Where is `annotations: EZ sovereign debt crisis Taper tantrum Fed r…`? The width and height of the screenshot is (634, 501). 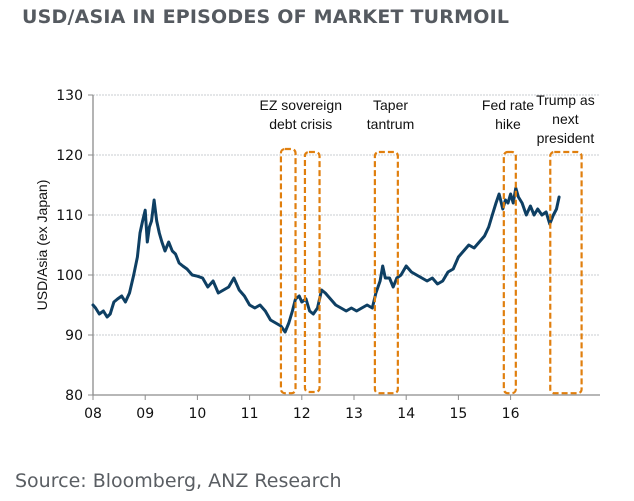
annotations: EZ sovereign debt crisis Taper tantrum Fed r… is located at coordinates (427, 119).